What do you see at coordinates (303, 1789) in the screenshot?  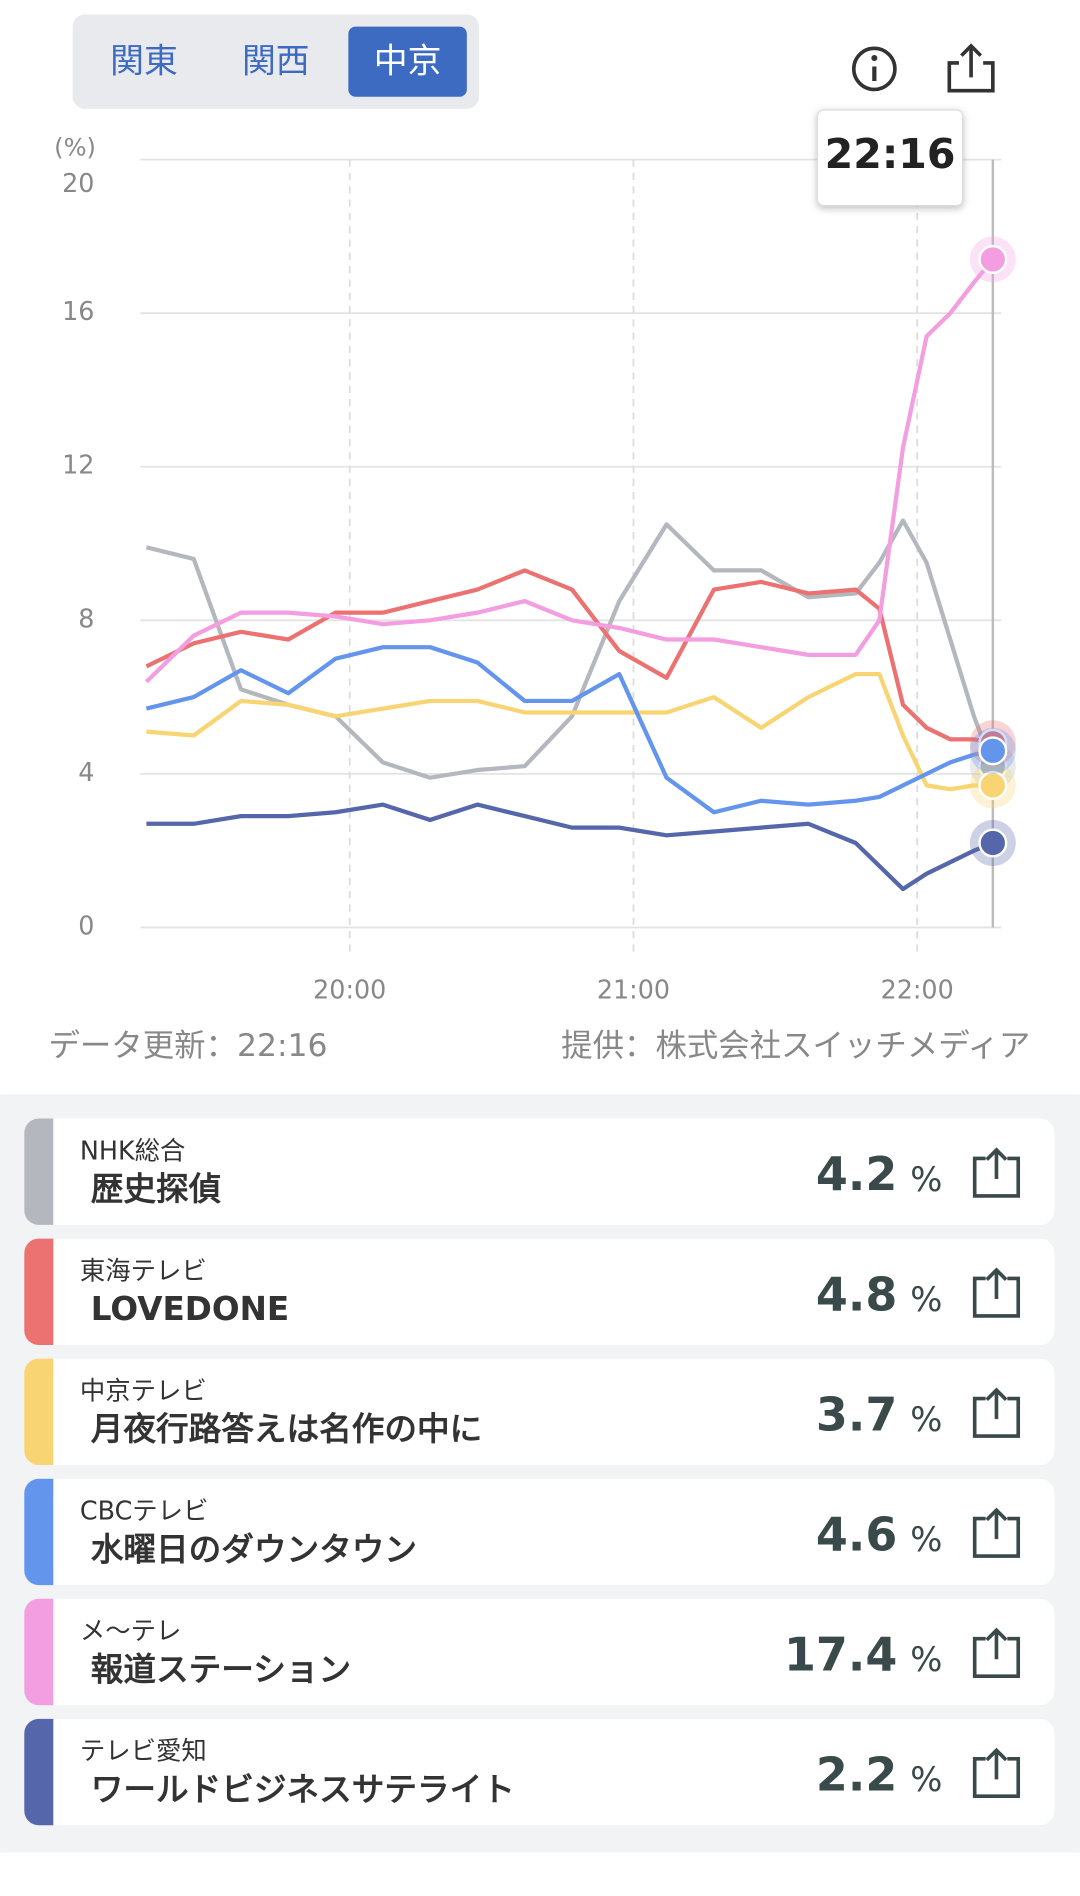 I see `program-name: ワールドビジネスサテライト` at bounding box center [303, 1789].